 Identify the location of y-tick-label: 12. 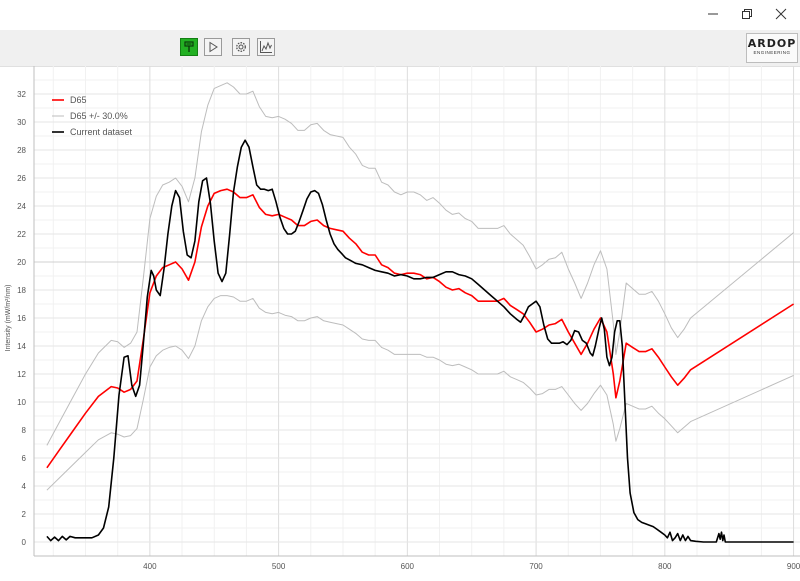
(21, 374).